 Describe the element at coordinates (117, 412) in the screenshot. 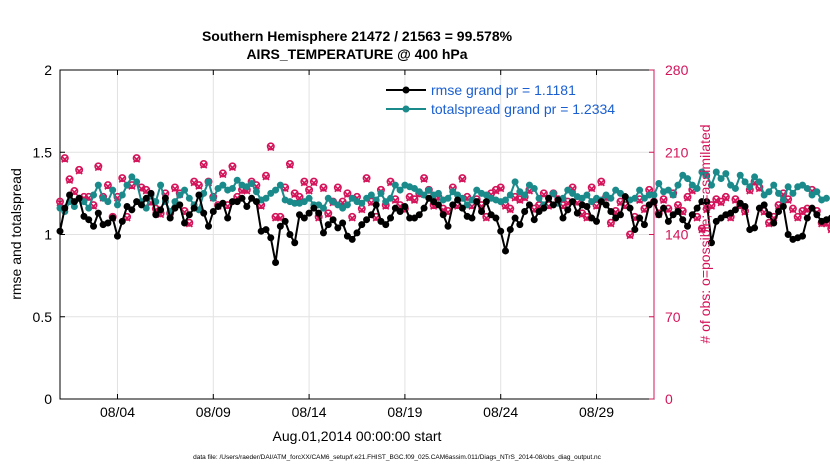

I see `x-tick-label: 08/04` at that location.